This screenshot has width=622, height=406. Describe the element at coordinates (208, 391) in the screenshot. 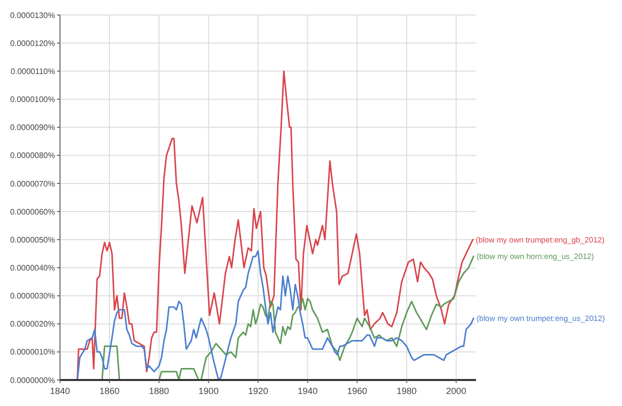

I see `x-tick-label: 1900` at that location.